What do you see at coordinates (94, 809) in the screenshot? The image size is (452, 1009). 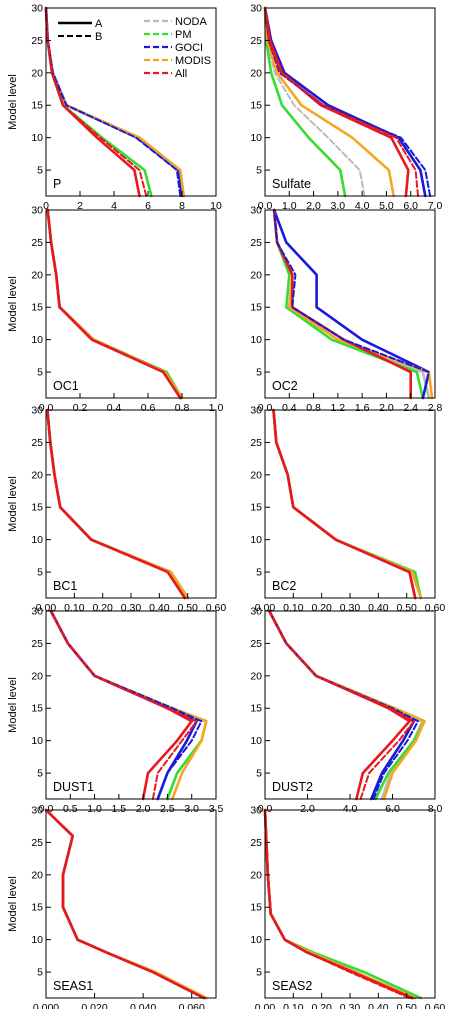 I see `x-tick-label: 1.0` at bounding box center [94, 809].